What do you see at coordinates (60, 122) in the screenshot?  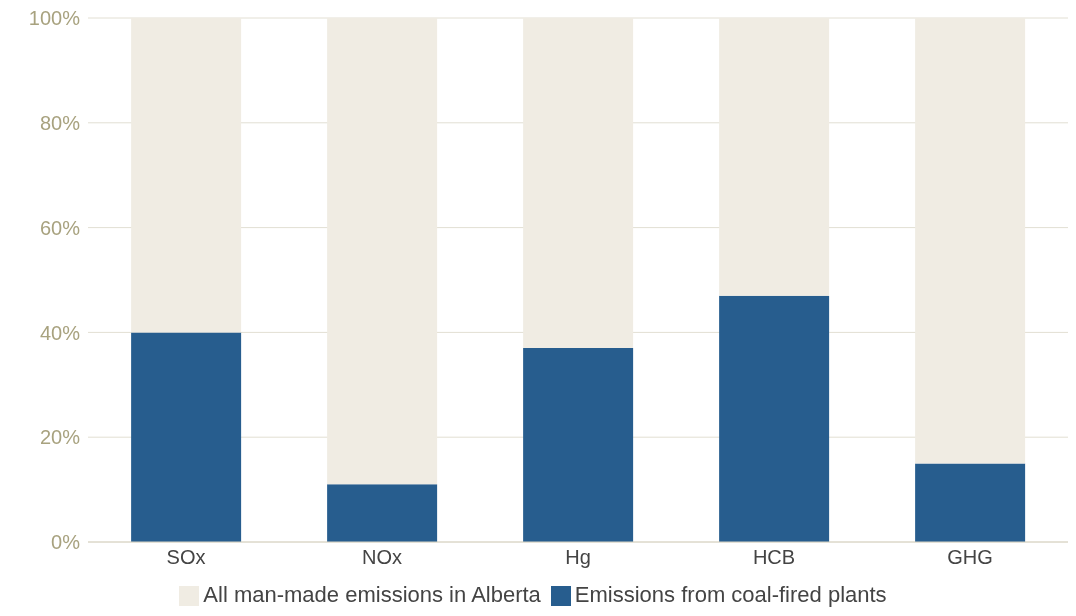 I see `y-tick-label: 80%` at bounding box center [60, 122].